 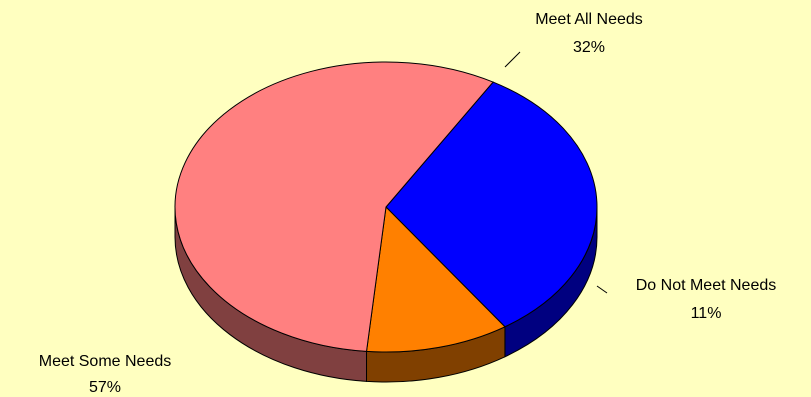 What do you see at coordinates (706, 285) in the screenshot?
I see `slice-label-do-not-meet-needs: Do Not Meet Needs` at bounding box center [706, 285].